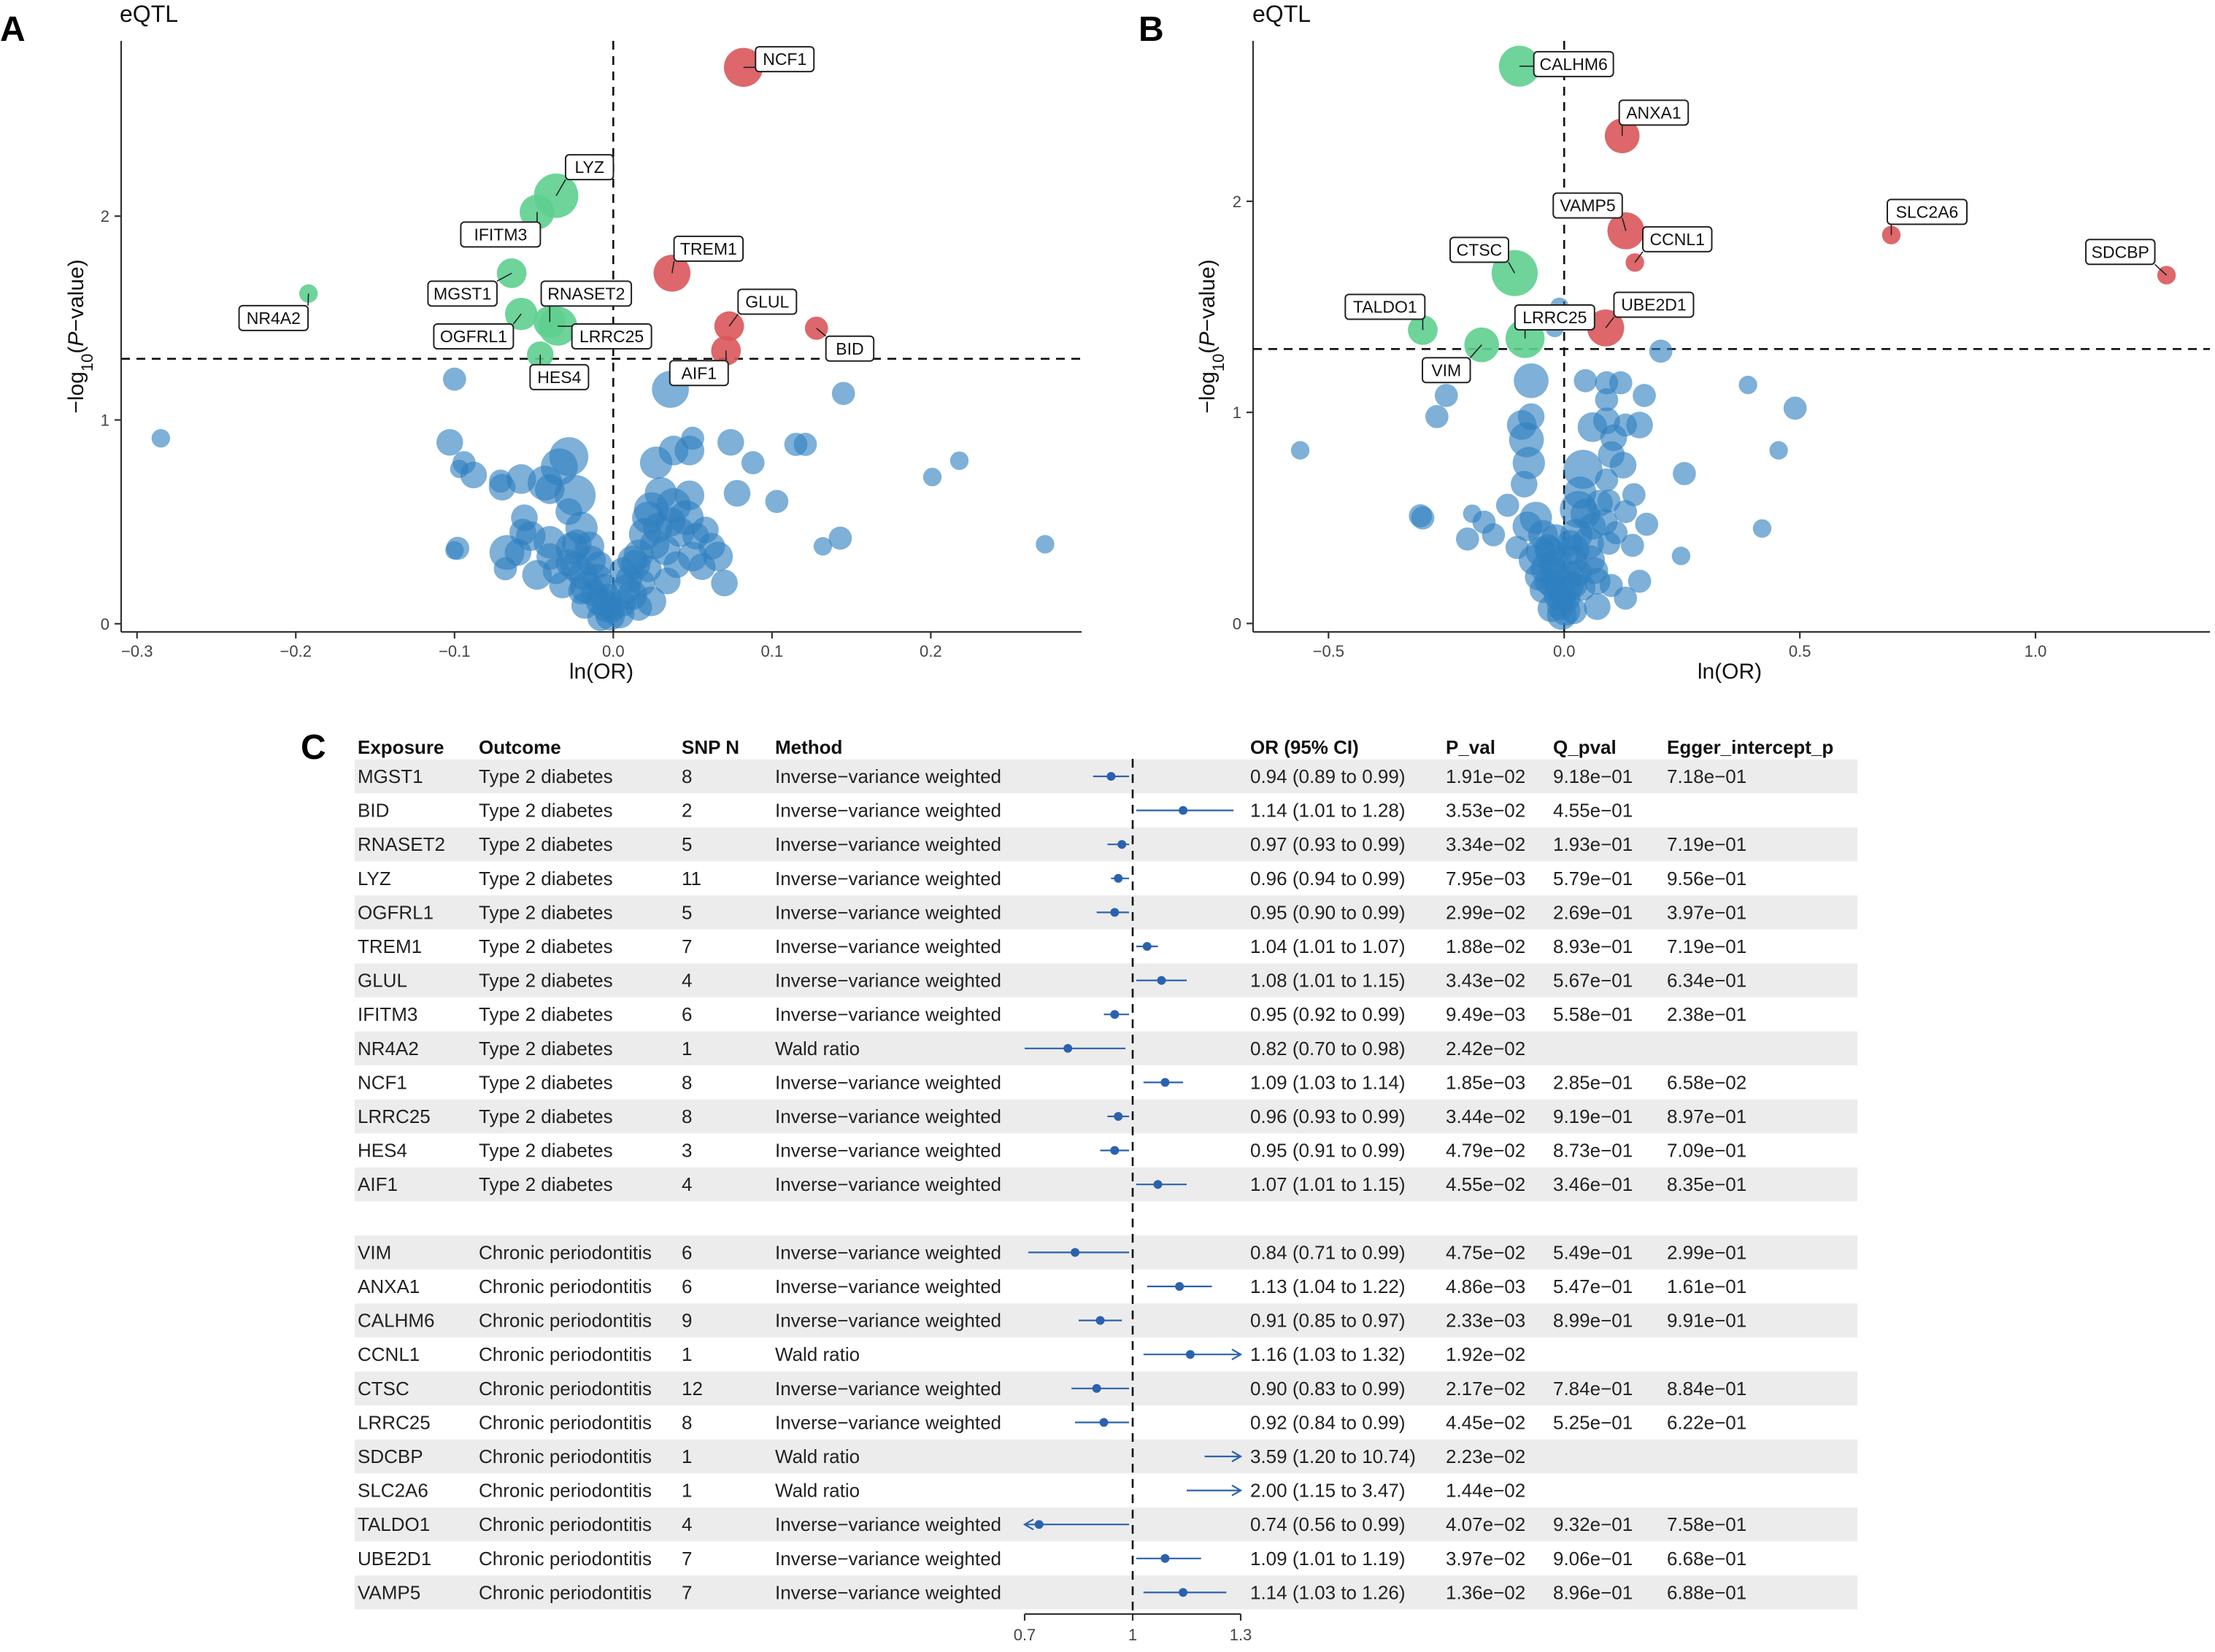  I want to click on forest-tick-label: 0.7, so click(1025, 1635).